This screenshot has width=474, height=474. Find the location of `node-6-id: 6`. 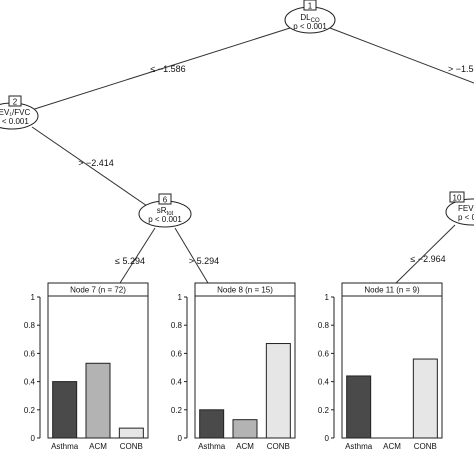

node-6-id: 6 is located at coordinates (165, 200).